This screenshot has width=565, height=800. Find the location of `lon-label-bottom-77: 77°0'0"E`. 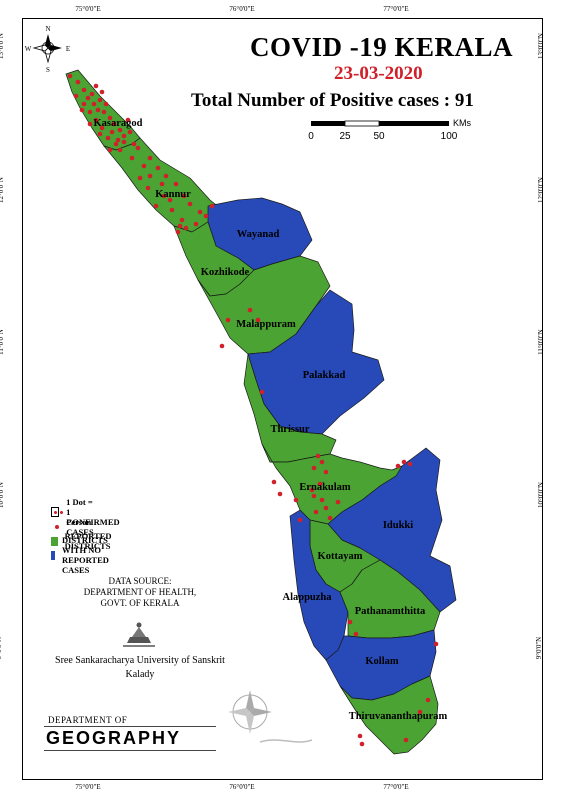

lon-label-bottom-77: 77°0'0"E is located at coordinates (396, 787).